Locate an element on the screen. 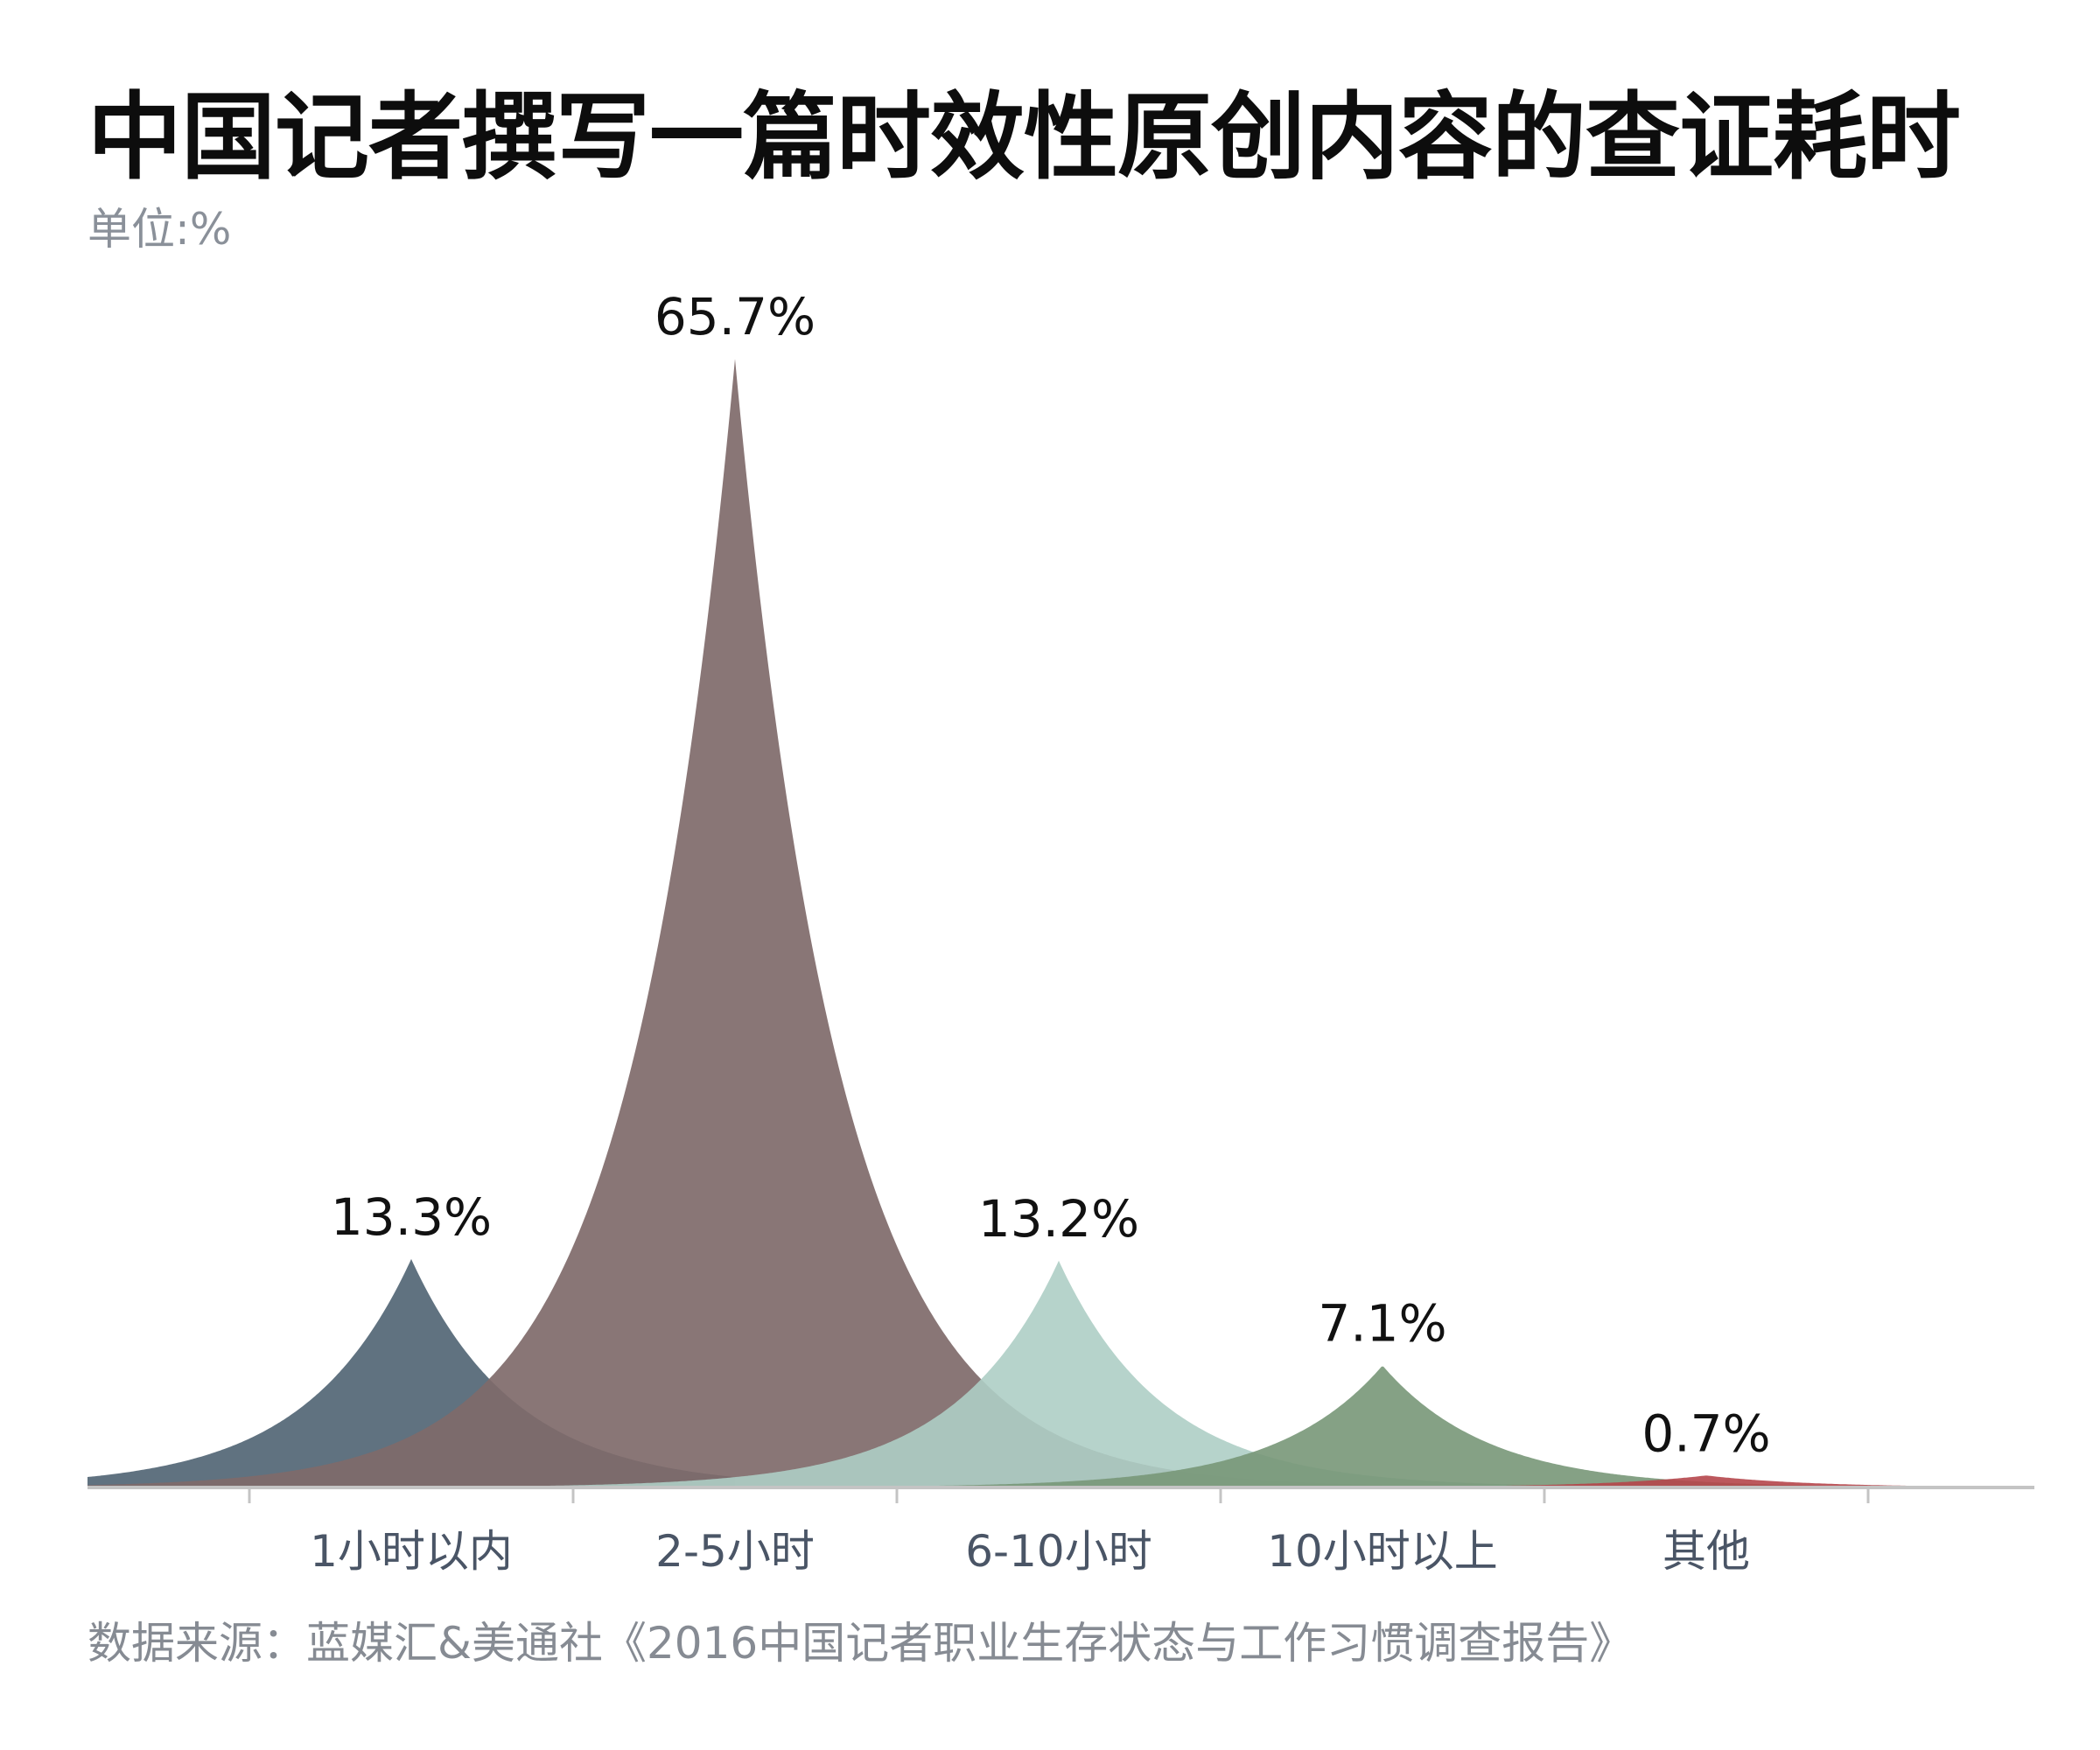 The width and height of the screenshot is (2100, 1750). category-labels: 1小时以内 2-5小时 6-10小时 10小时以上 其他 is located at coordinates (1030, 1551).